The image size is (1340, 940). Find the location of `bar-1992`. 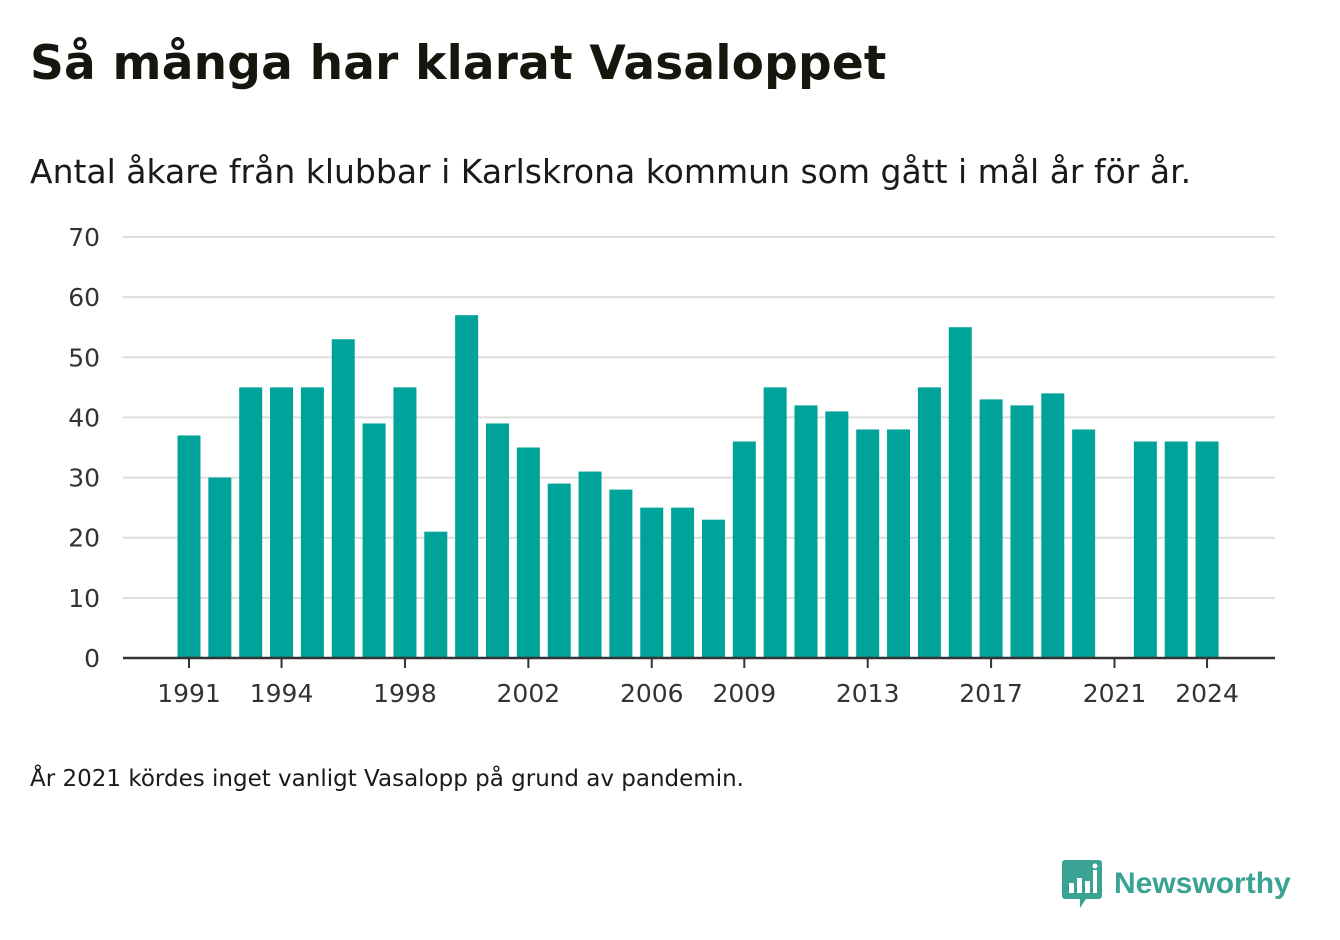

bar-1992 is located at coordinates (220, 567).